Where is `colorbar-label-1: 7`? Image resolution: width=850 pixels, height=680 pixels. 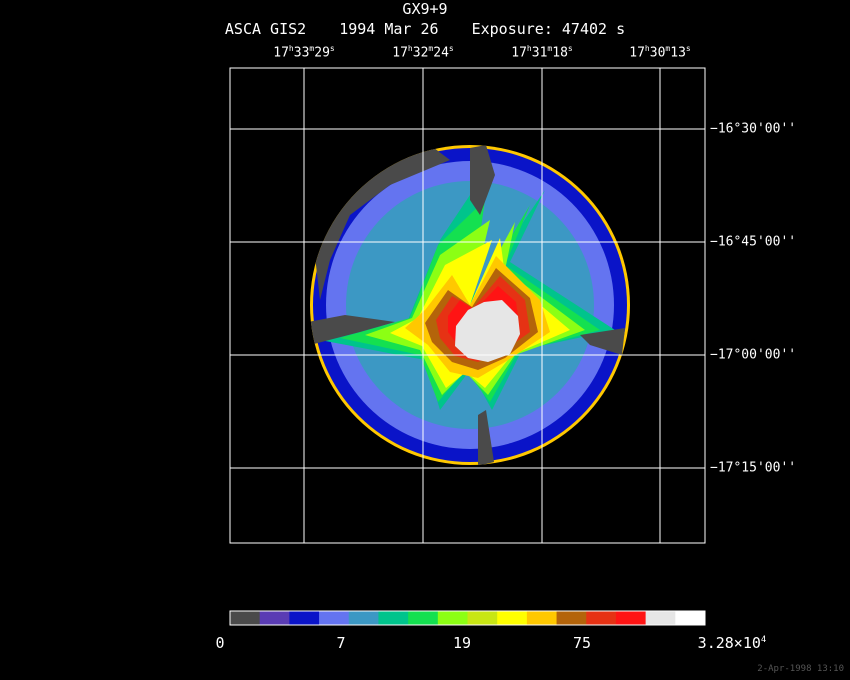 colorbar-label-1: 7 is located at coordinates (341, 643).